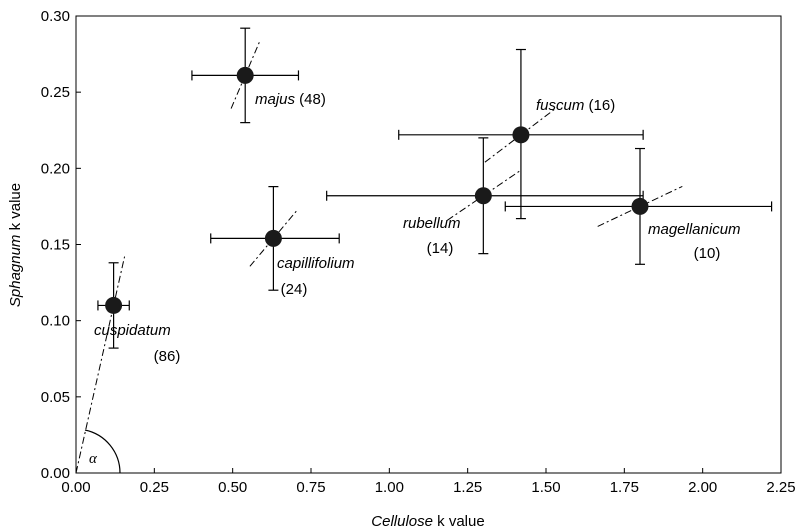 The image size is (801, 530). I want to click on angle-annotation: α, so click(102, 451).